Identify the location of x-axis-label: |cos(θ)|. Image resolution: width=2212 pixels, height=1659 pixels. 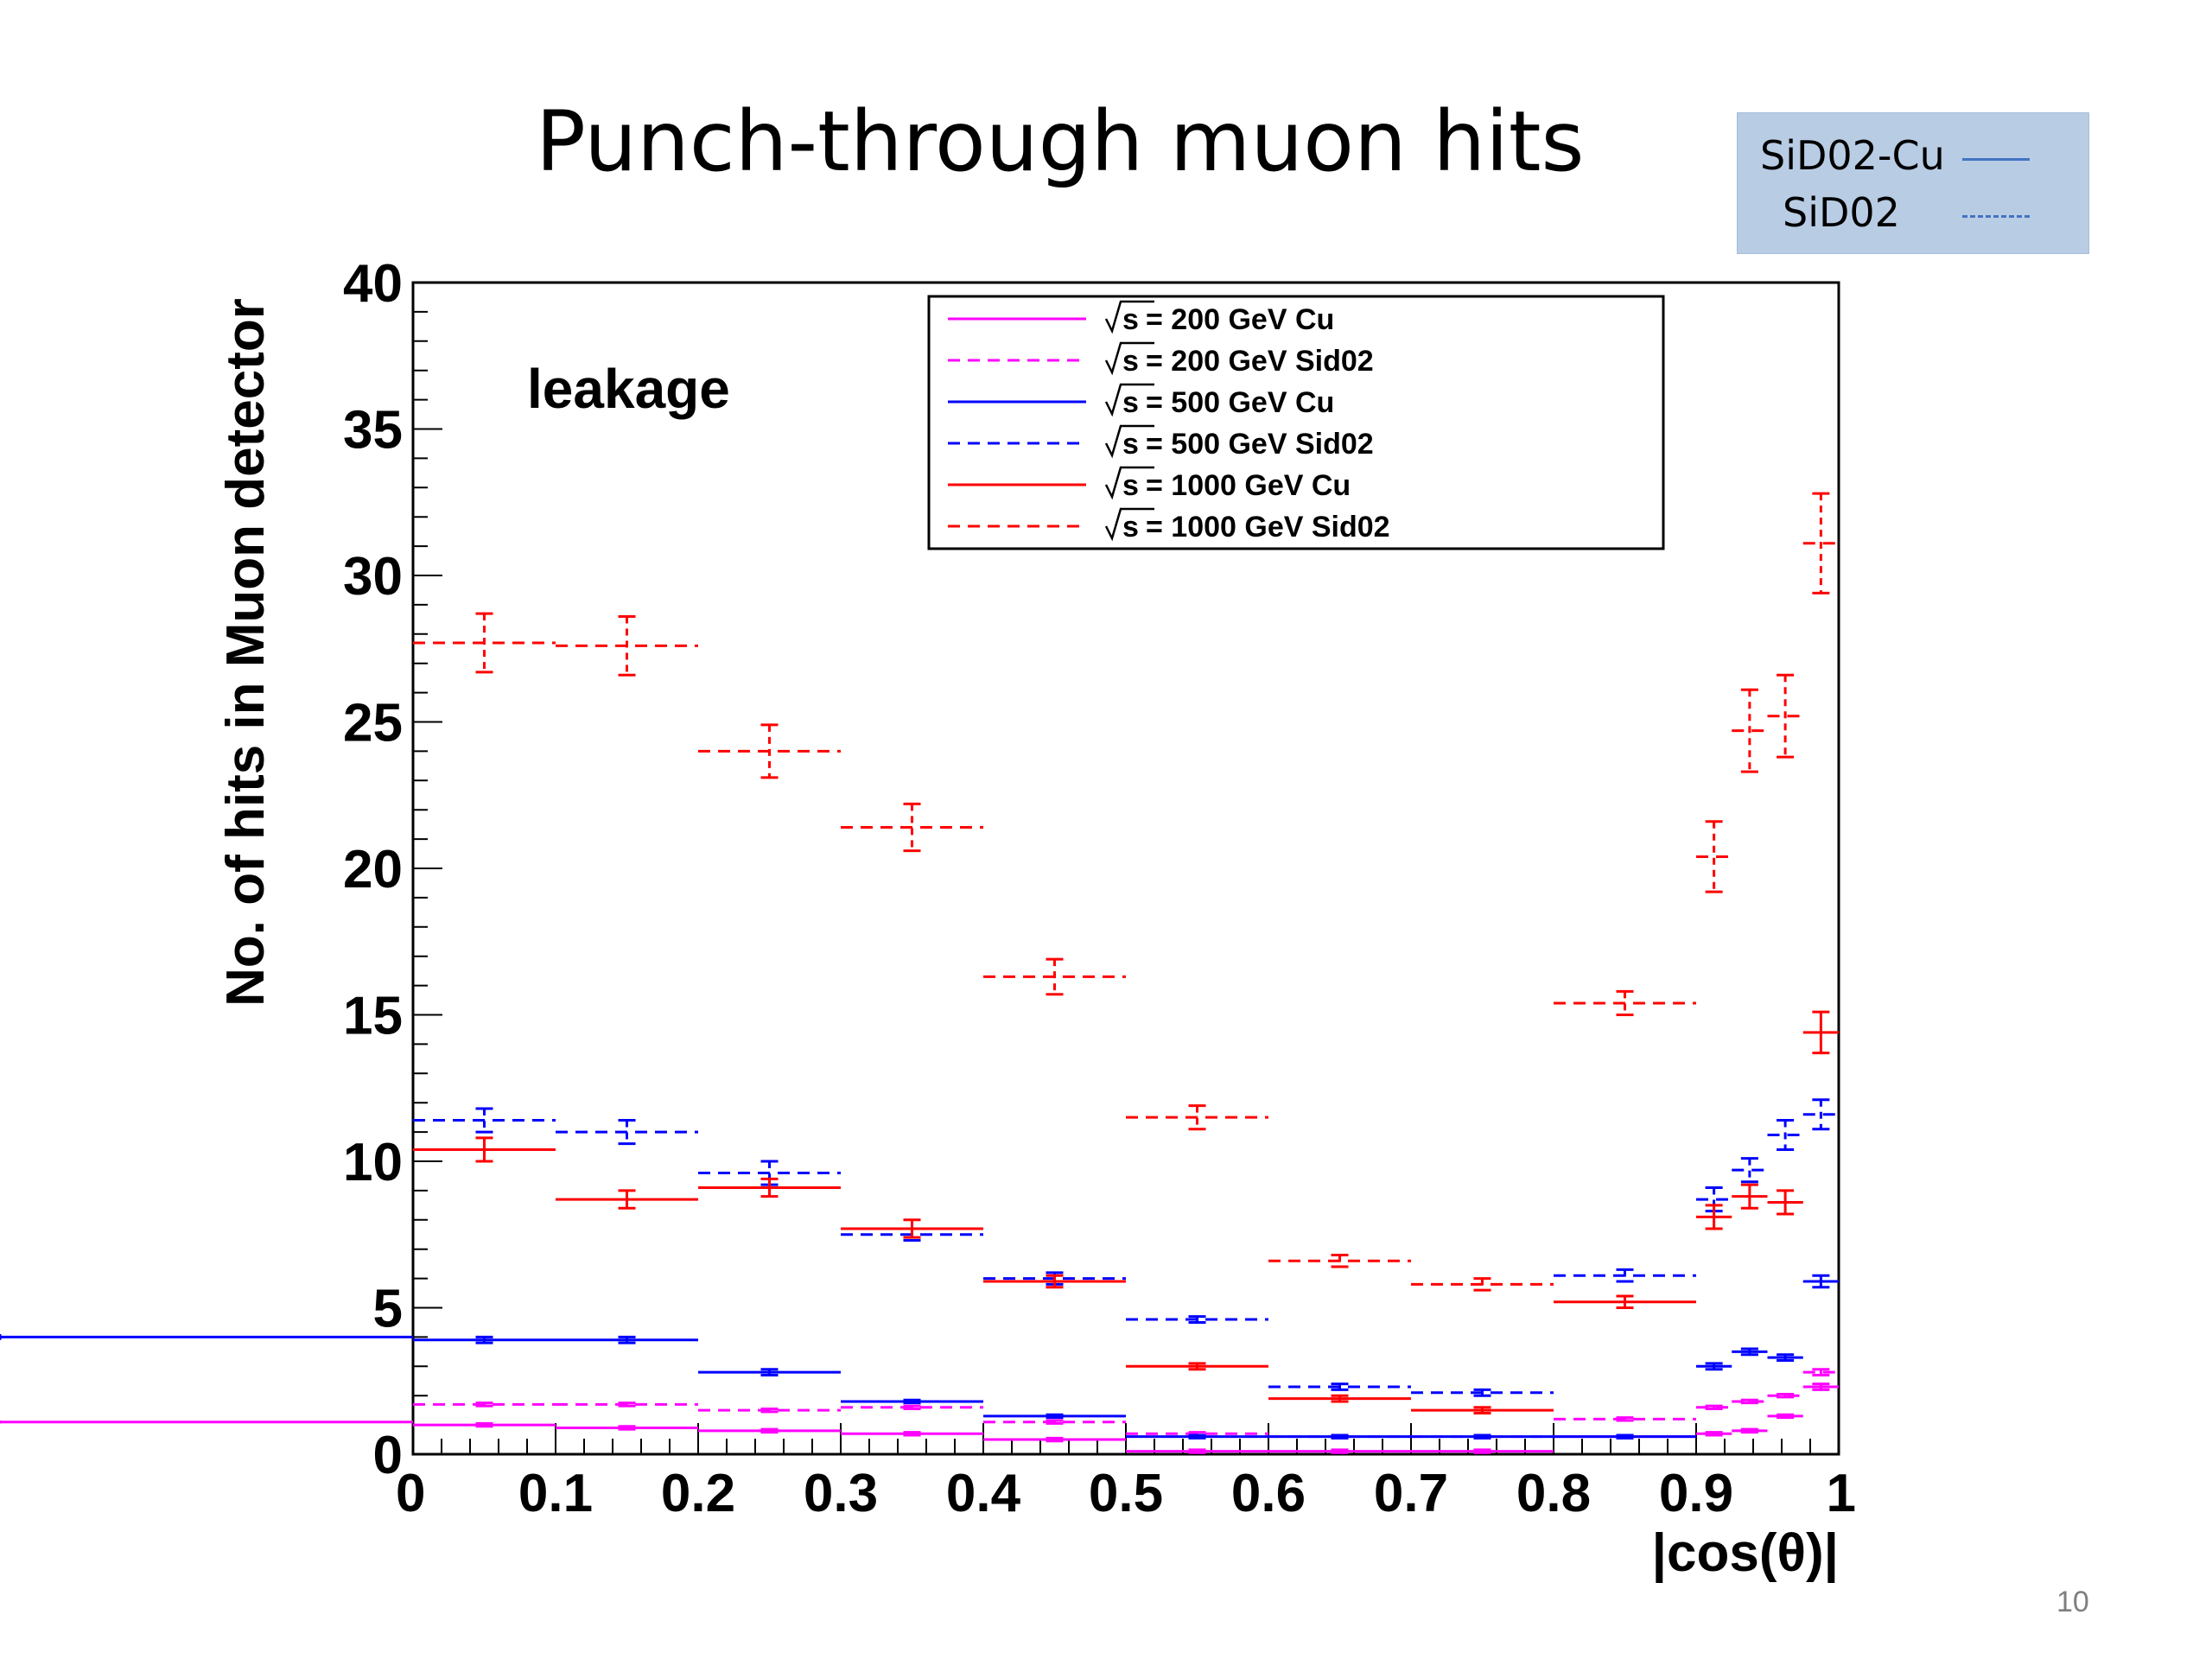
(1745, 1553).